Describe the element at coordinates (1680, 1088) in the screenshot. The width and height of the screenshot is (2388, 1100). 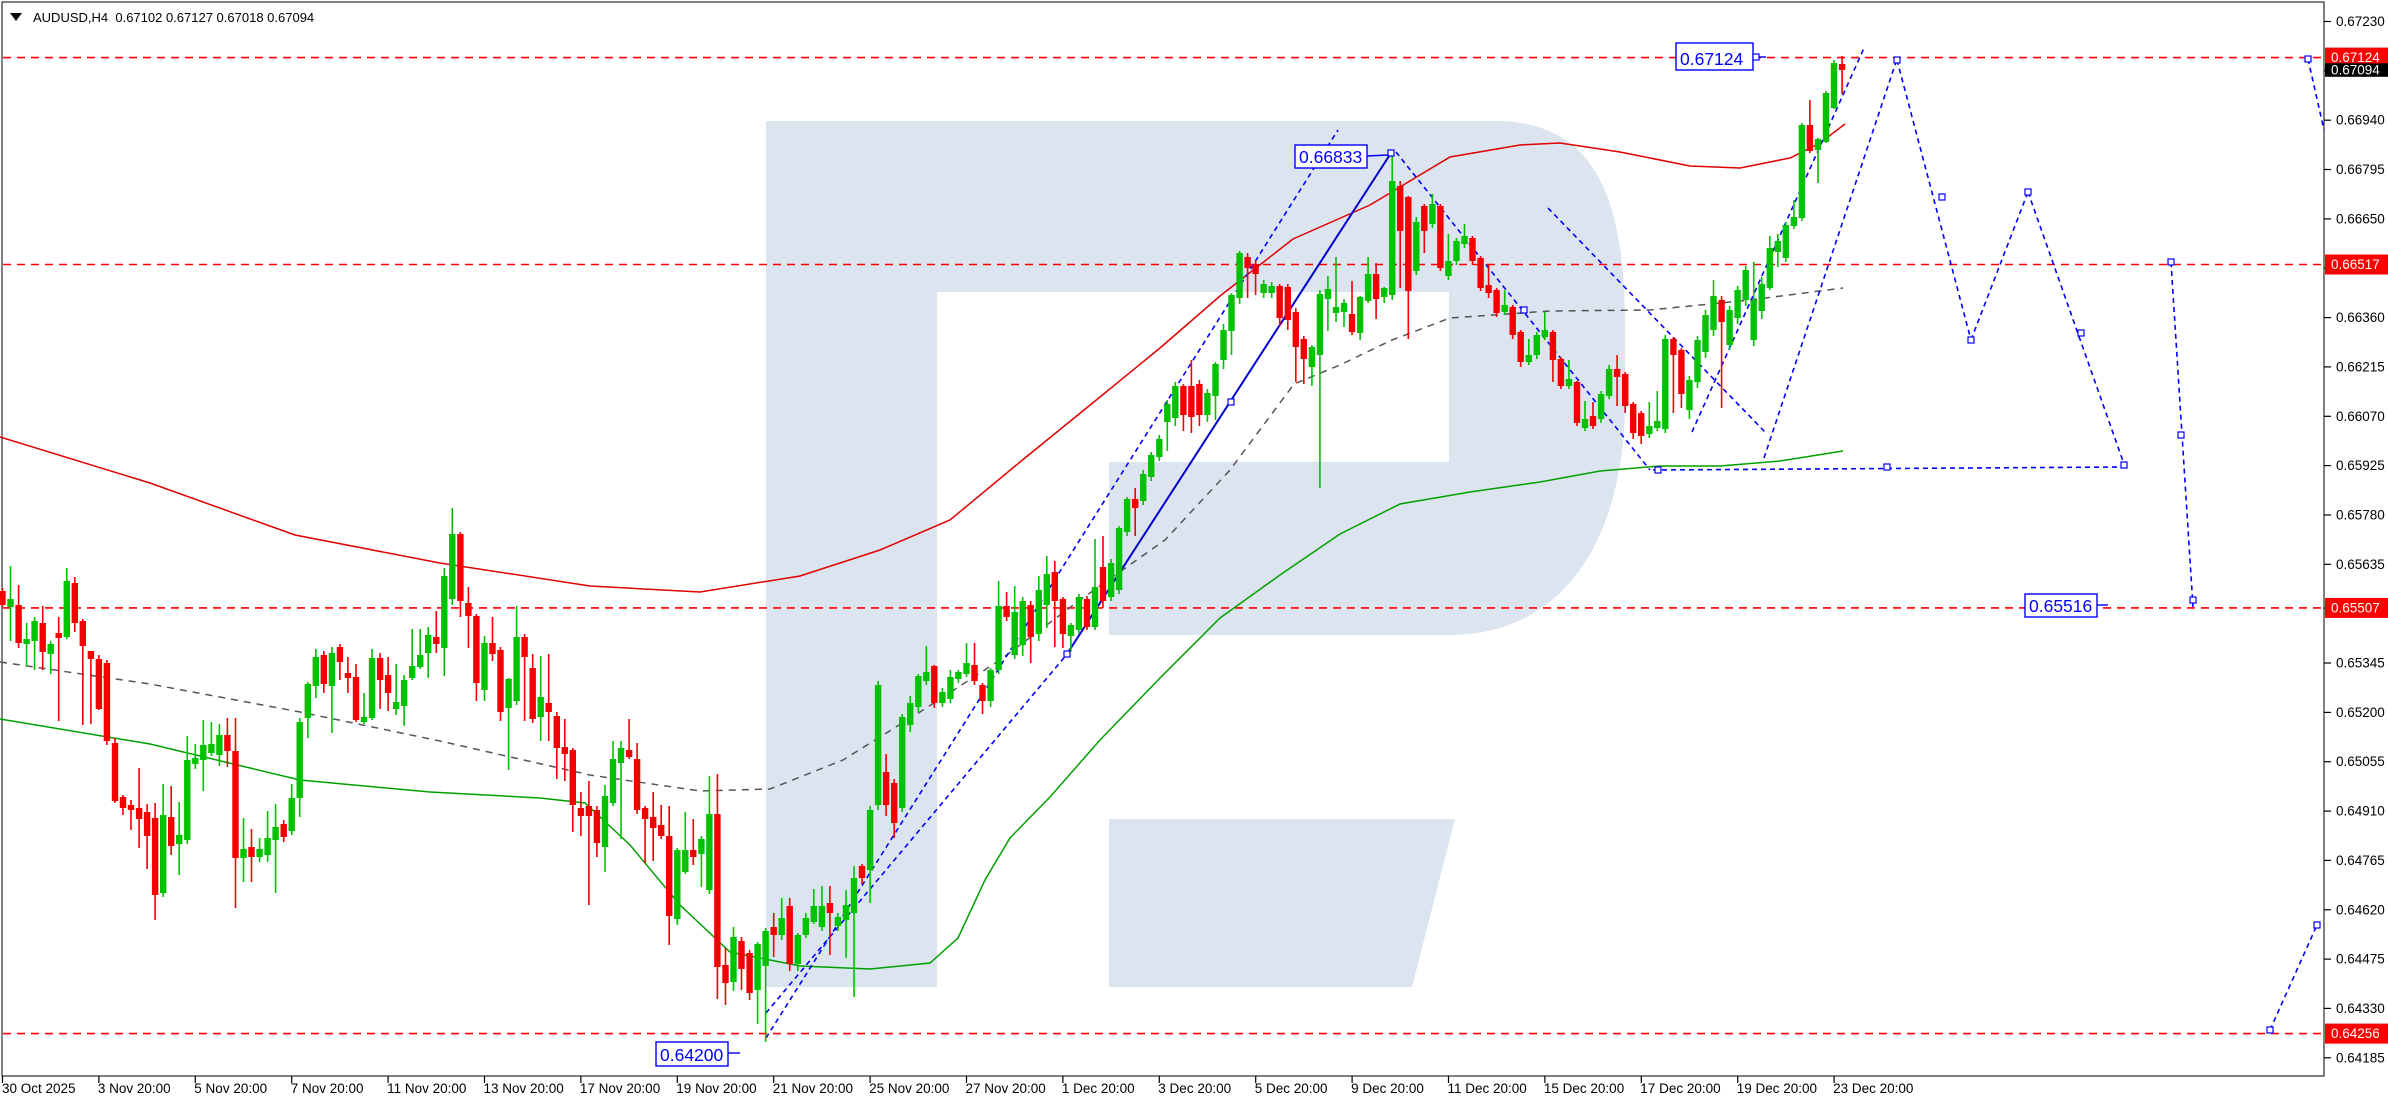
I see `svg-text: 17 Dec 20:00` at that location.